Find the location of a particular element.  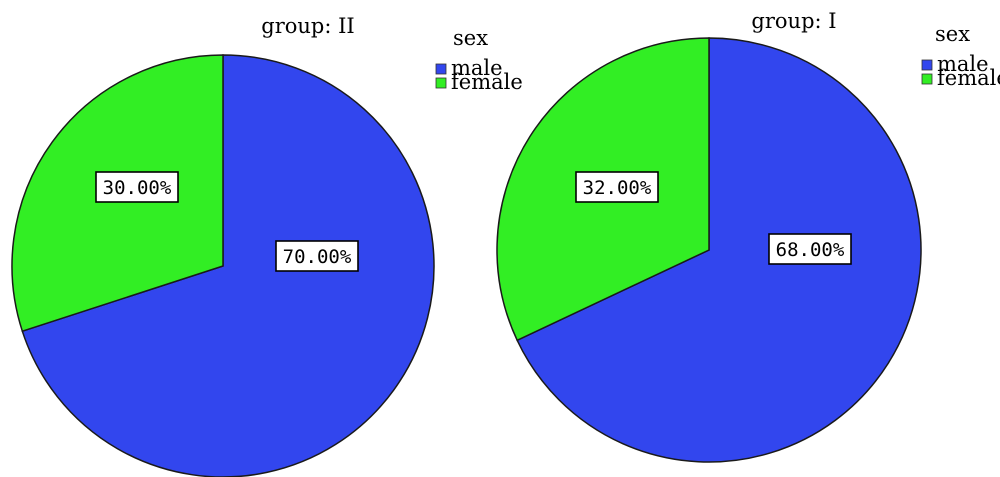

data-labels: 68.00% 32.00% is located at coordinates (713, 218).